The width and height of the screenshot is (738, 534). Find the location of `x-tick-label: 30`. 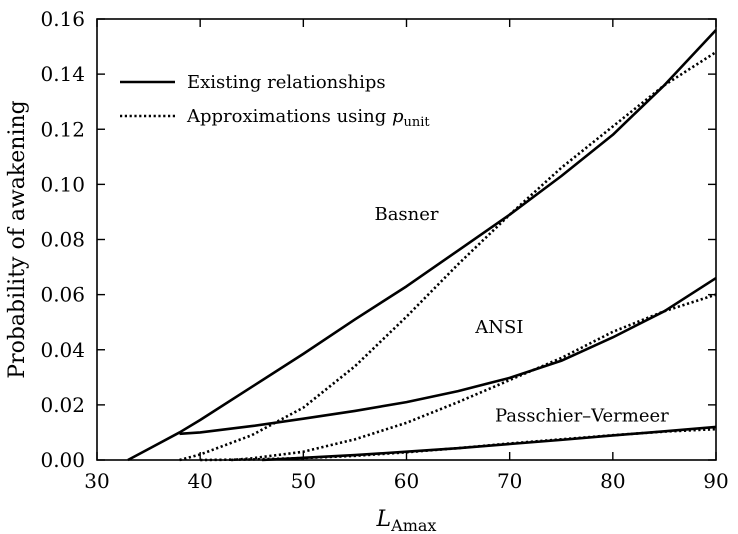

x-tick-label: 30 is located at coordinates (96, 481).